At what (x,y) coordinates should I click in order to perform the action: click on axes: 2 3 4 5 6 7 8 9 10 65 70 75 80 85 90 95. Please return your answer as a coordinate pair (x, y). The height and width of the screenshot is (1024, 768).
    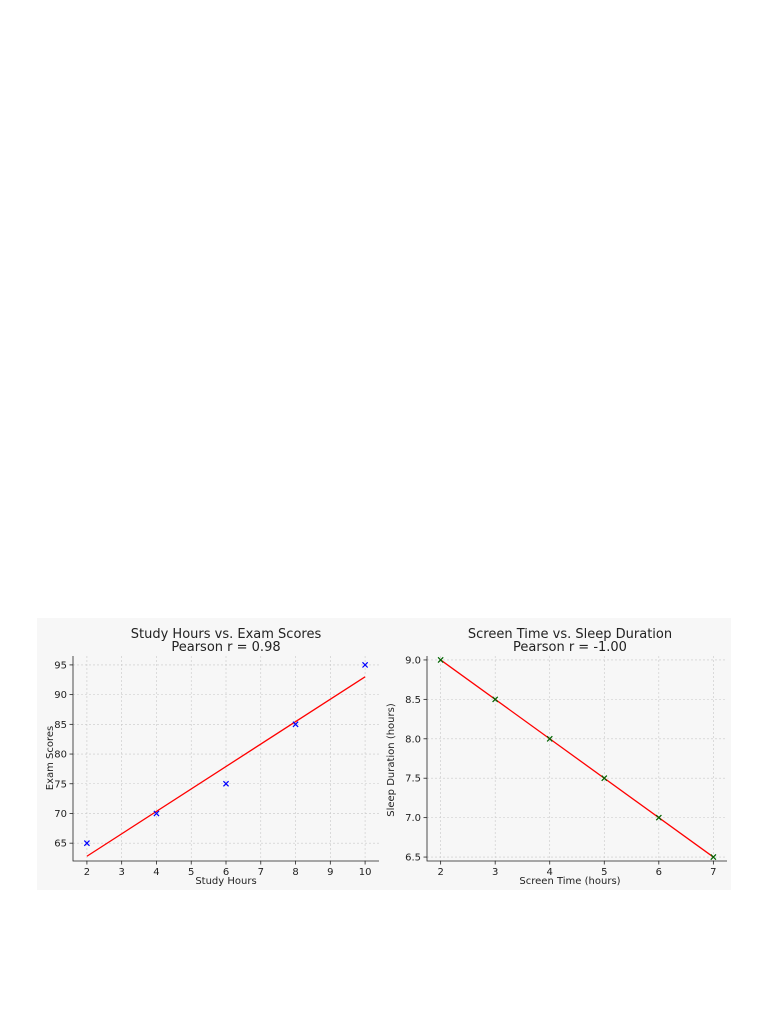
    Looking at the image, I should click on (216, 767).